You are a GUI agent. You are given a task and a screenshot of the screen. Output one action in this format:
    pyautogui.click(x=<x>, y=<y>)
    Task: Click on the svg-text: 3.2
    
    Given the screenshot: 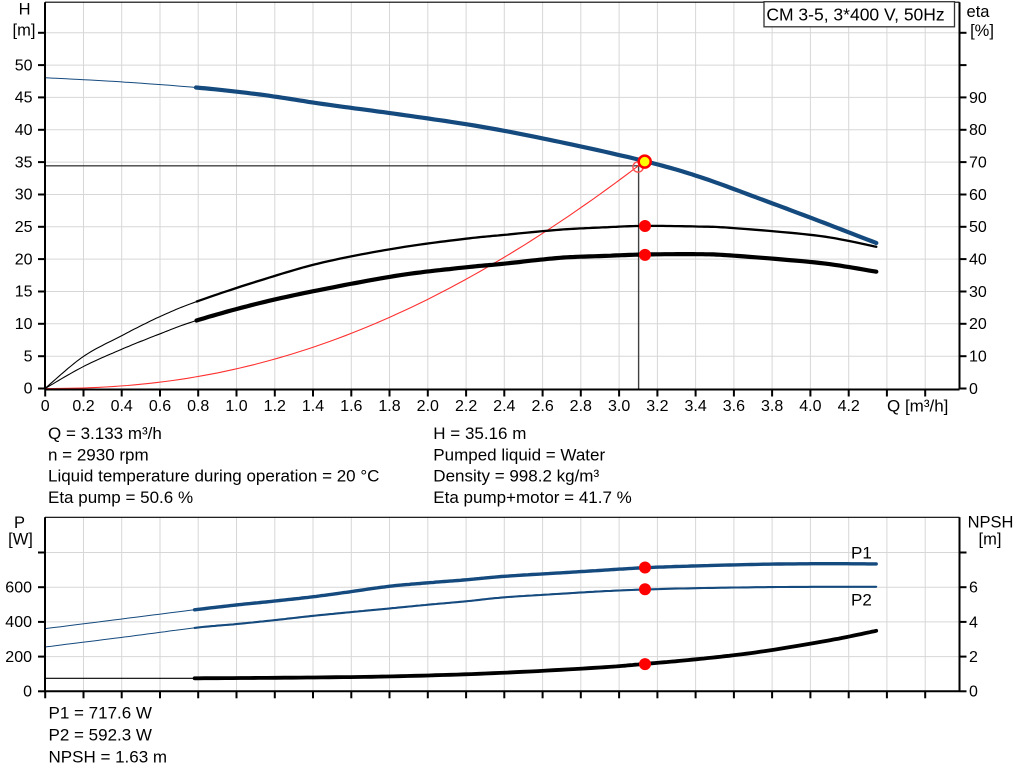 What is the action you would take?
    pyautogui.click(x=657, y=406)
    